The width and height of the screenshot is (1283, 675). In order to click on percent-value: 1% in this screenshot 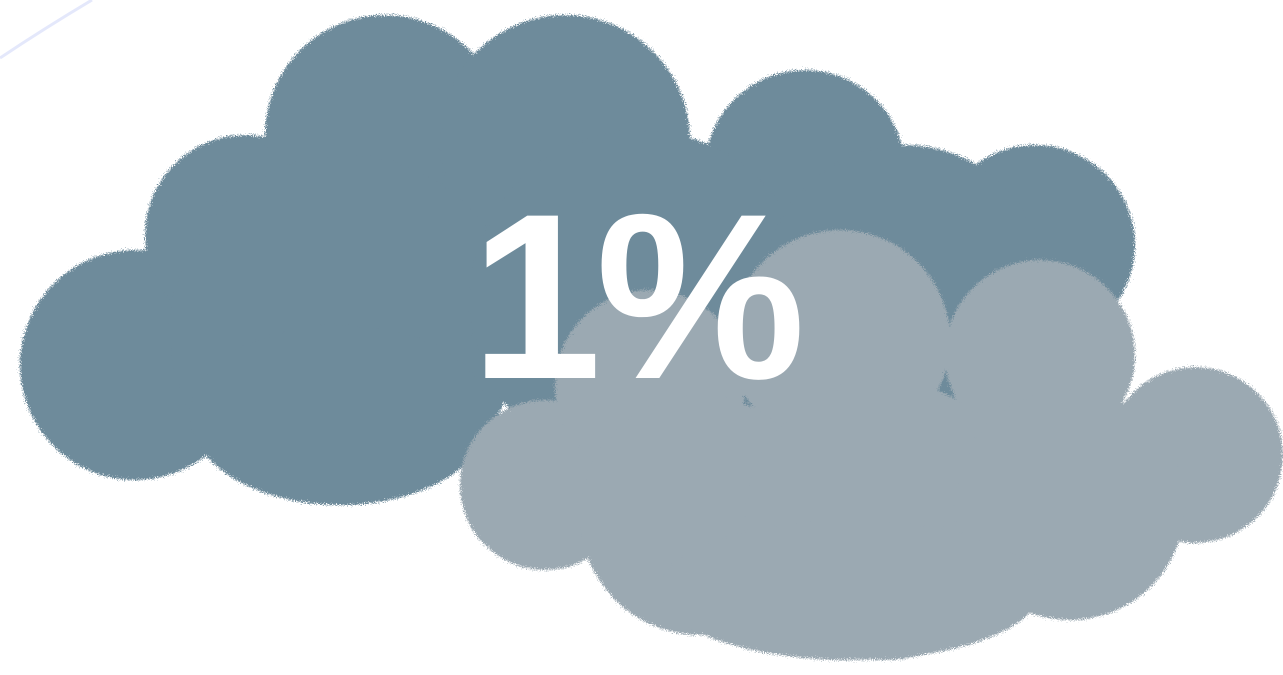, I will do `click(637, 297)`.